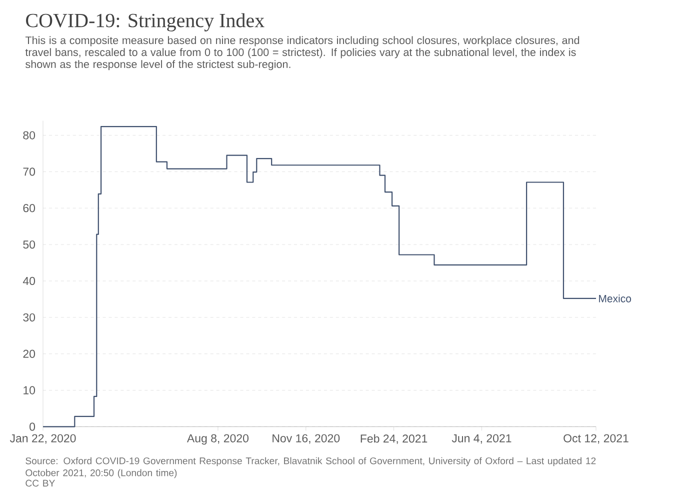 The height and width of the screenshot is (499, 679). Describe the element at coordinates (29, 135) in the screenshot. I see `y-tick-label: 80` at that location.